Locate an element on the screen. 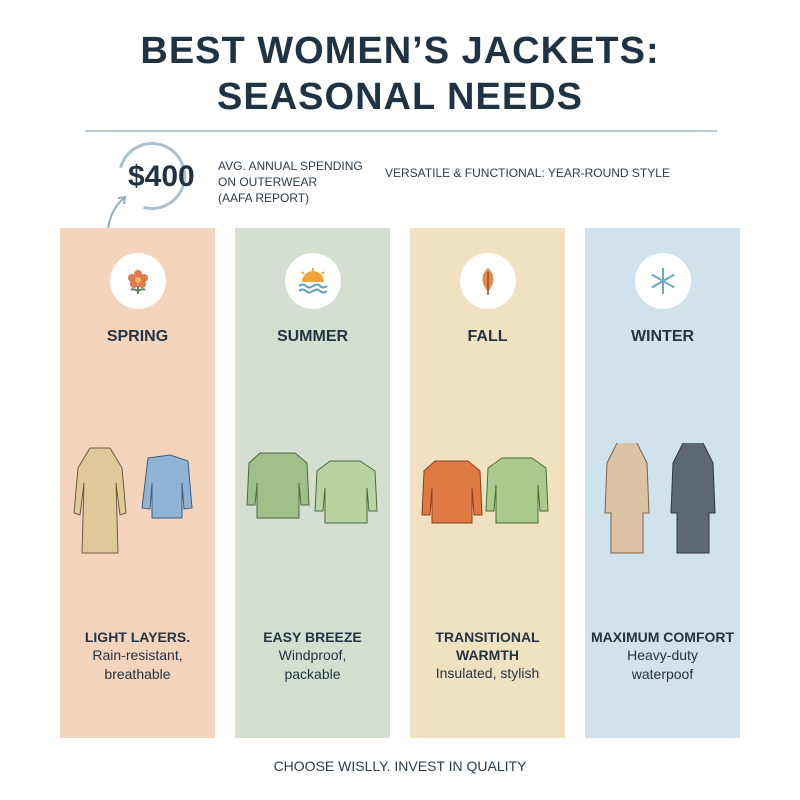  page-title: BEST WOMEN’S JACKETS: SEASONAL NEEDS is located at coordinates (400, 74).